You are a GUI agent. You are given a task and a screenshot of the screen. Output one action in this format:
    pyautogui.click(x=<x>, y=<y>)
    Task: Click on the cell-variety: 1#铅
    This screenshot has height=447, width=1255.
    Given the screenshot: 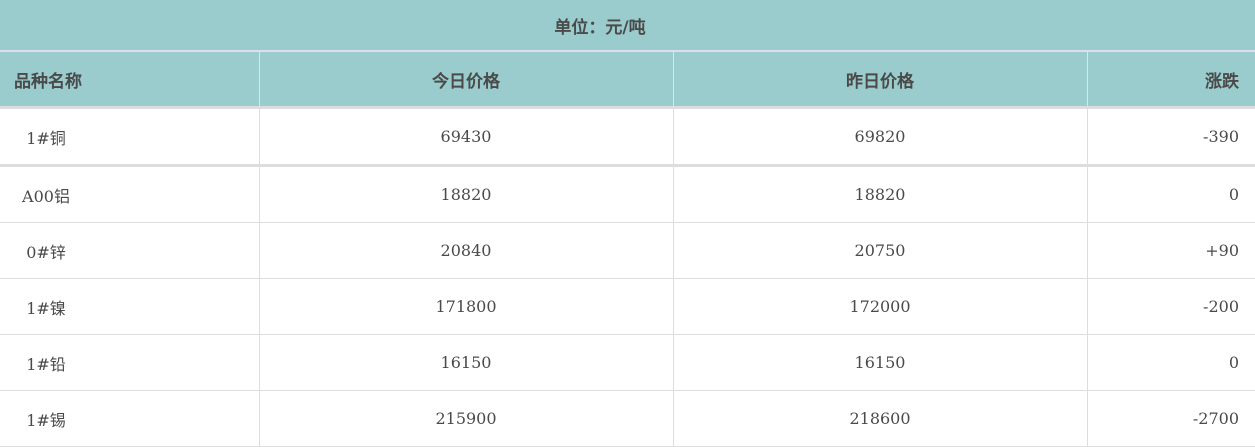 What is the action you would take?
    pyautogui.click(x=130, y=362)
    